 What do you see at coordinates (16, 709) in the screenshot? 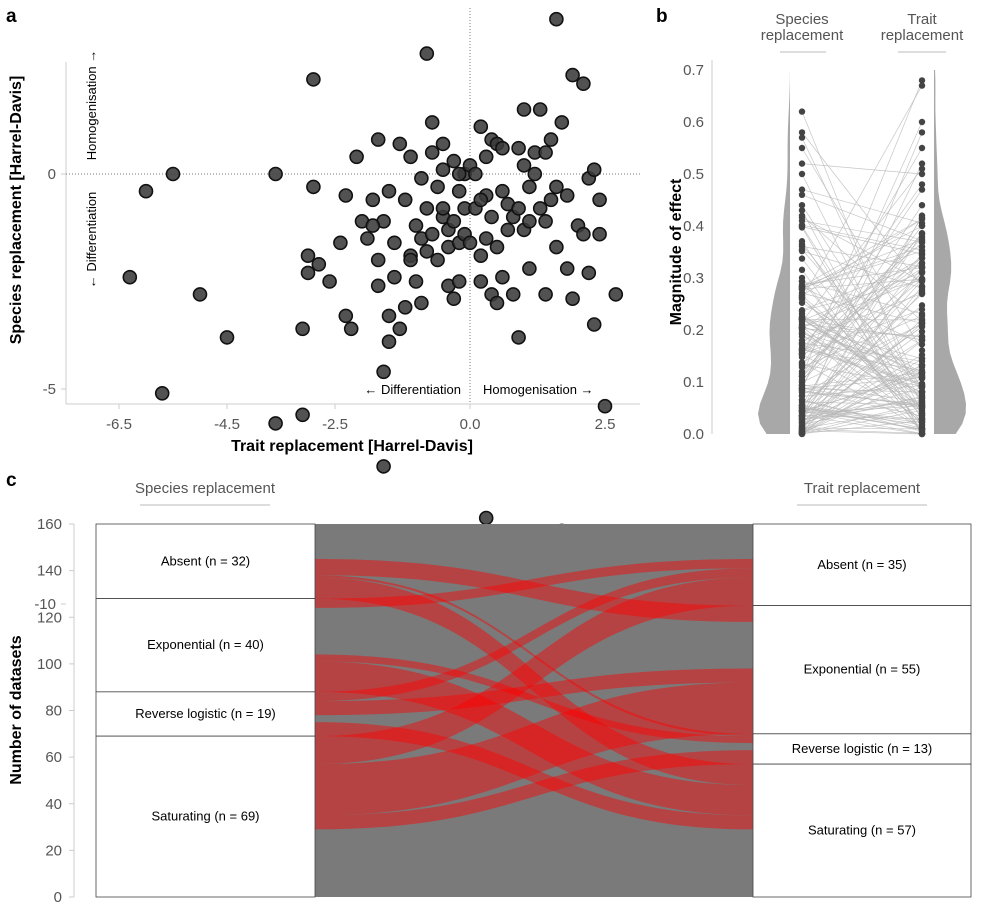
I see `panel-c-y-axis-title: Number of datasets` at bounding box center [16, 709].